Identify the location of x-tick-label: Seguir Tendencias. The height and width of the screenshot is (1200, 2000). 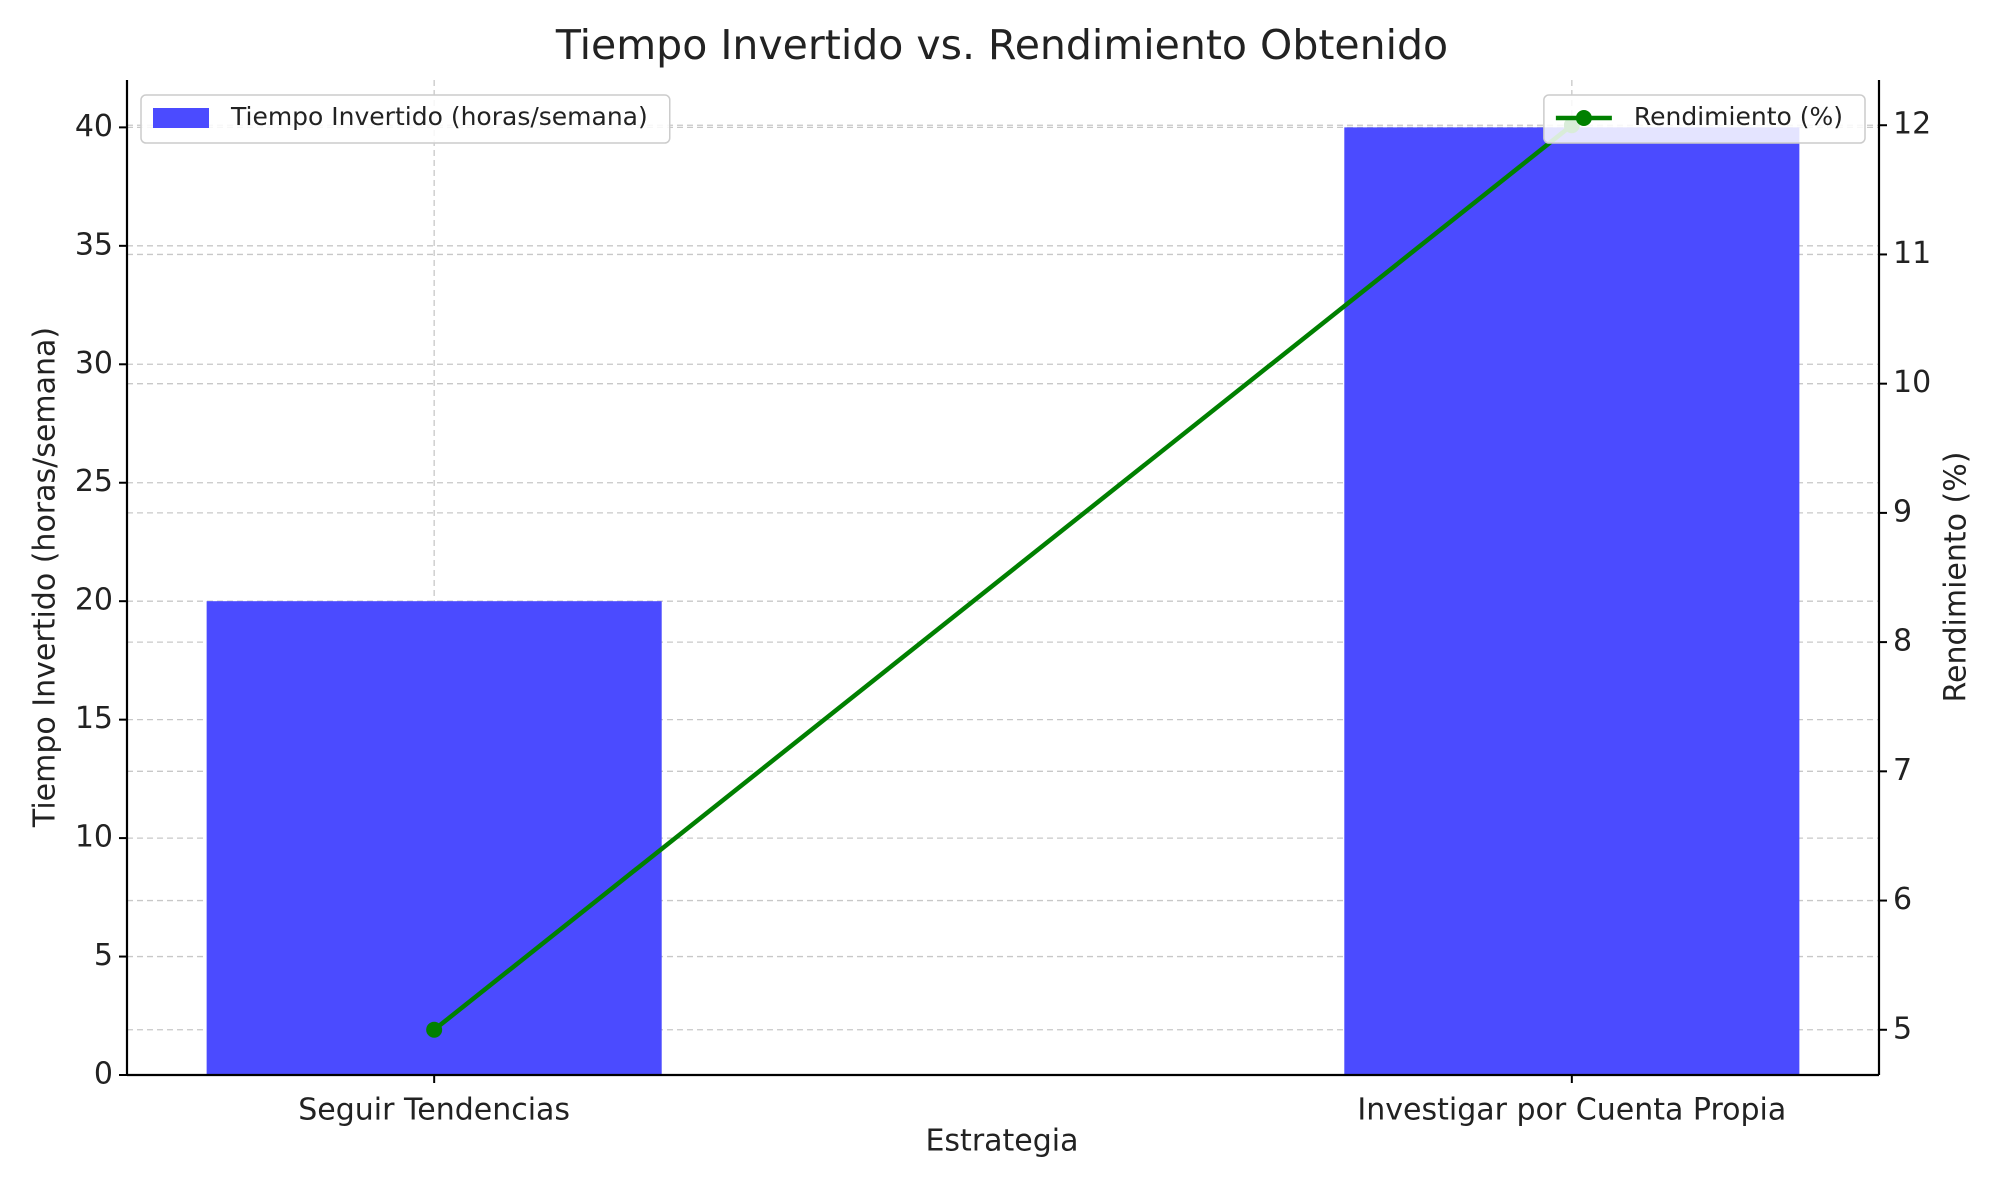
(434, 1110).